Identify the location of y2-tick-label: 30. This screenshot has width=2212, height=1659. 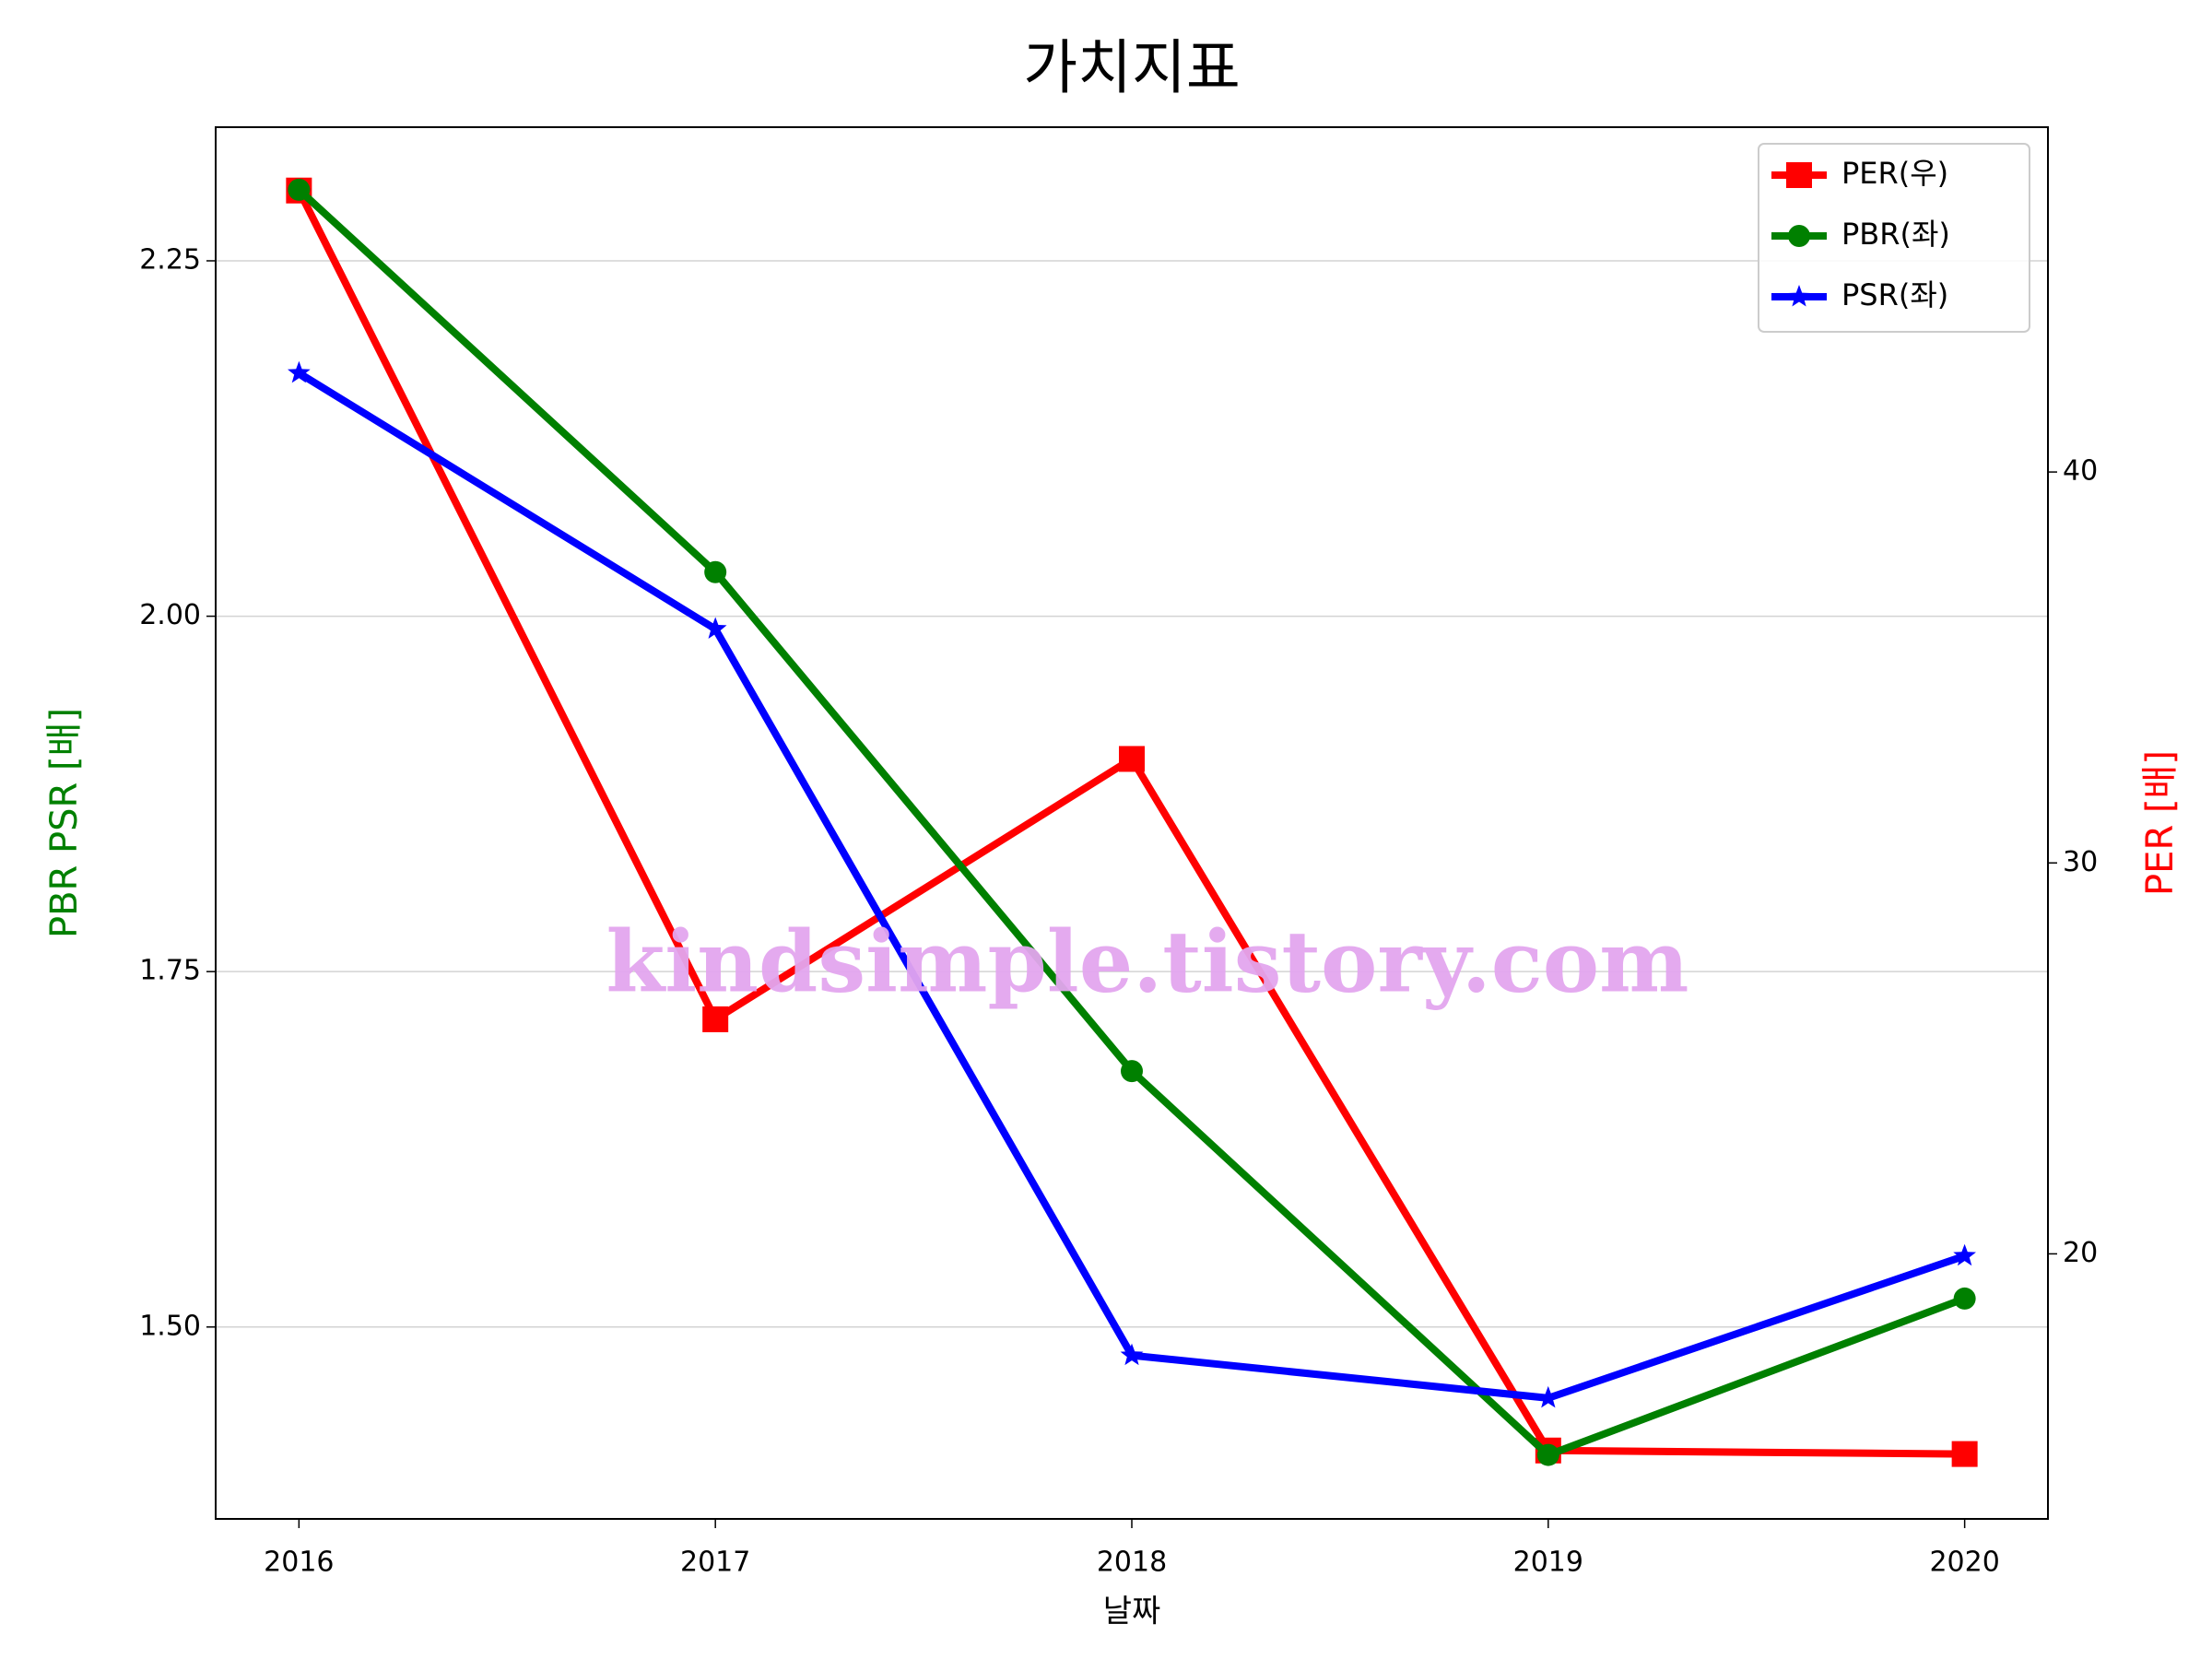
(2080, 862).